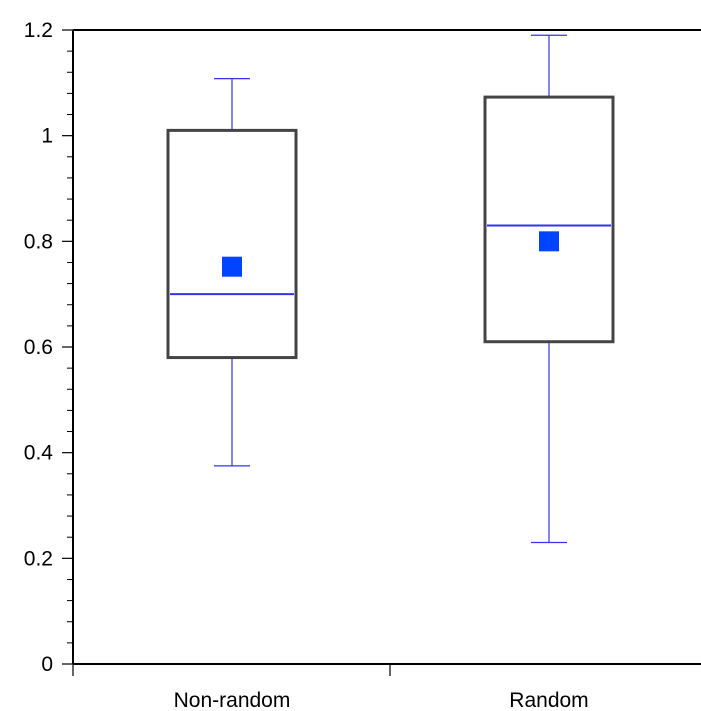  Describe the element at coordinates (38, 241) in the screenshot. I see `y-tick-label: 0.8` at that location.